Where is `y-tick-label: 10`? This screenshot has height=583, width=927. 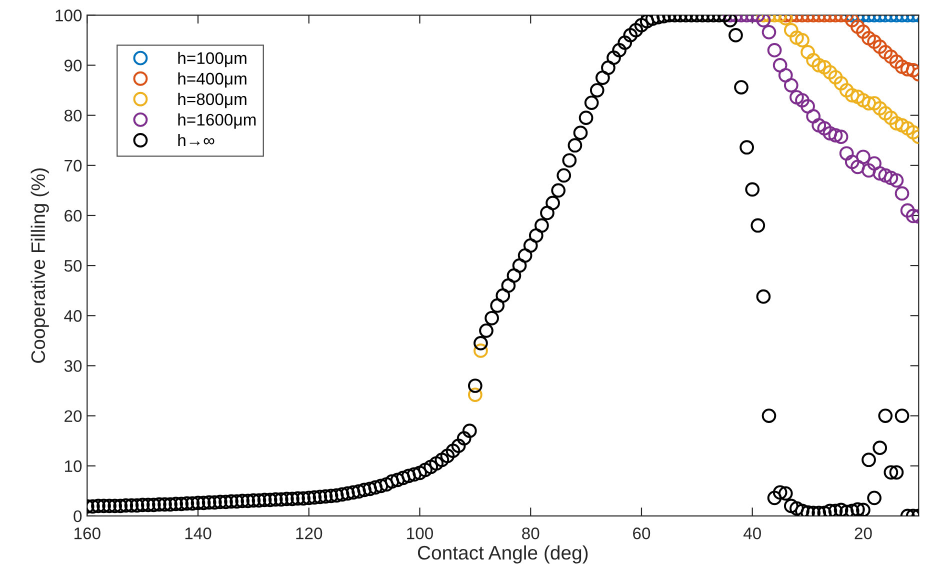
y-tick-label: 10 is located at coordinates (73, 466).